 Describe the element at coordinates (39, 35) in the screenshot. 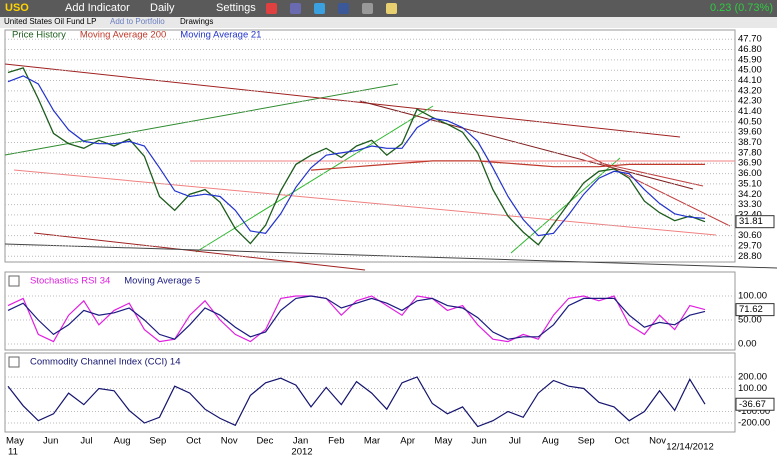

I see `legend-entry: Price History` at that location.